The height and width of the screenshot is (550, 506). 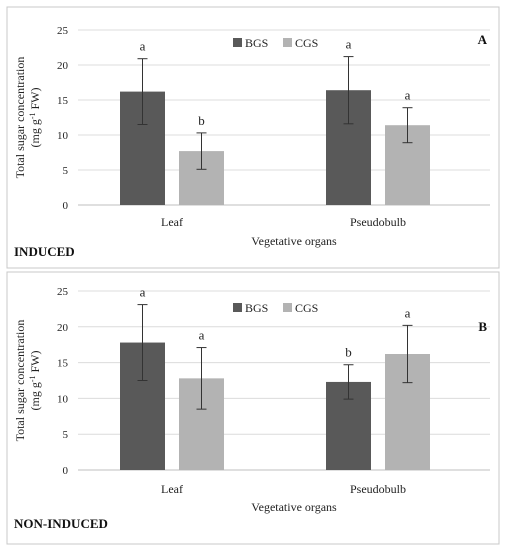 I want to click on panel-tag: B, so click(x=482, y=326).